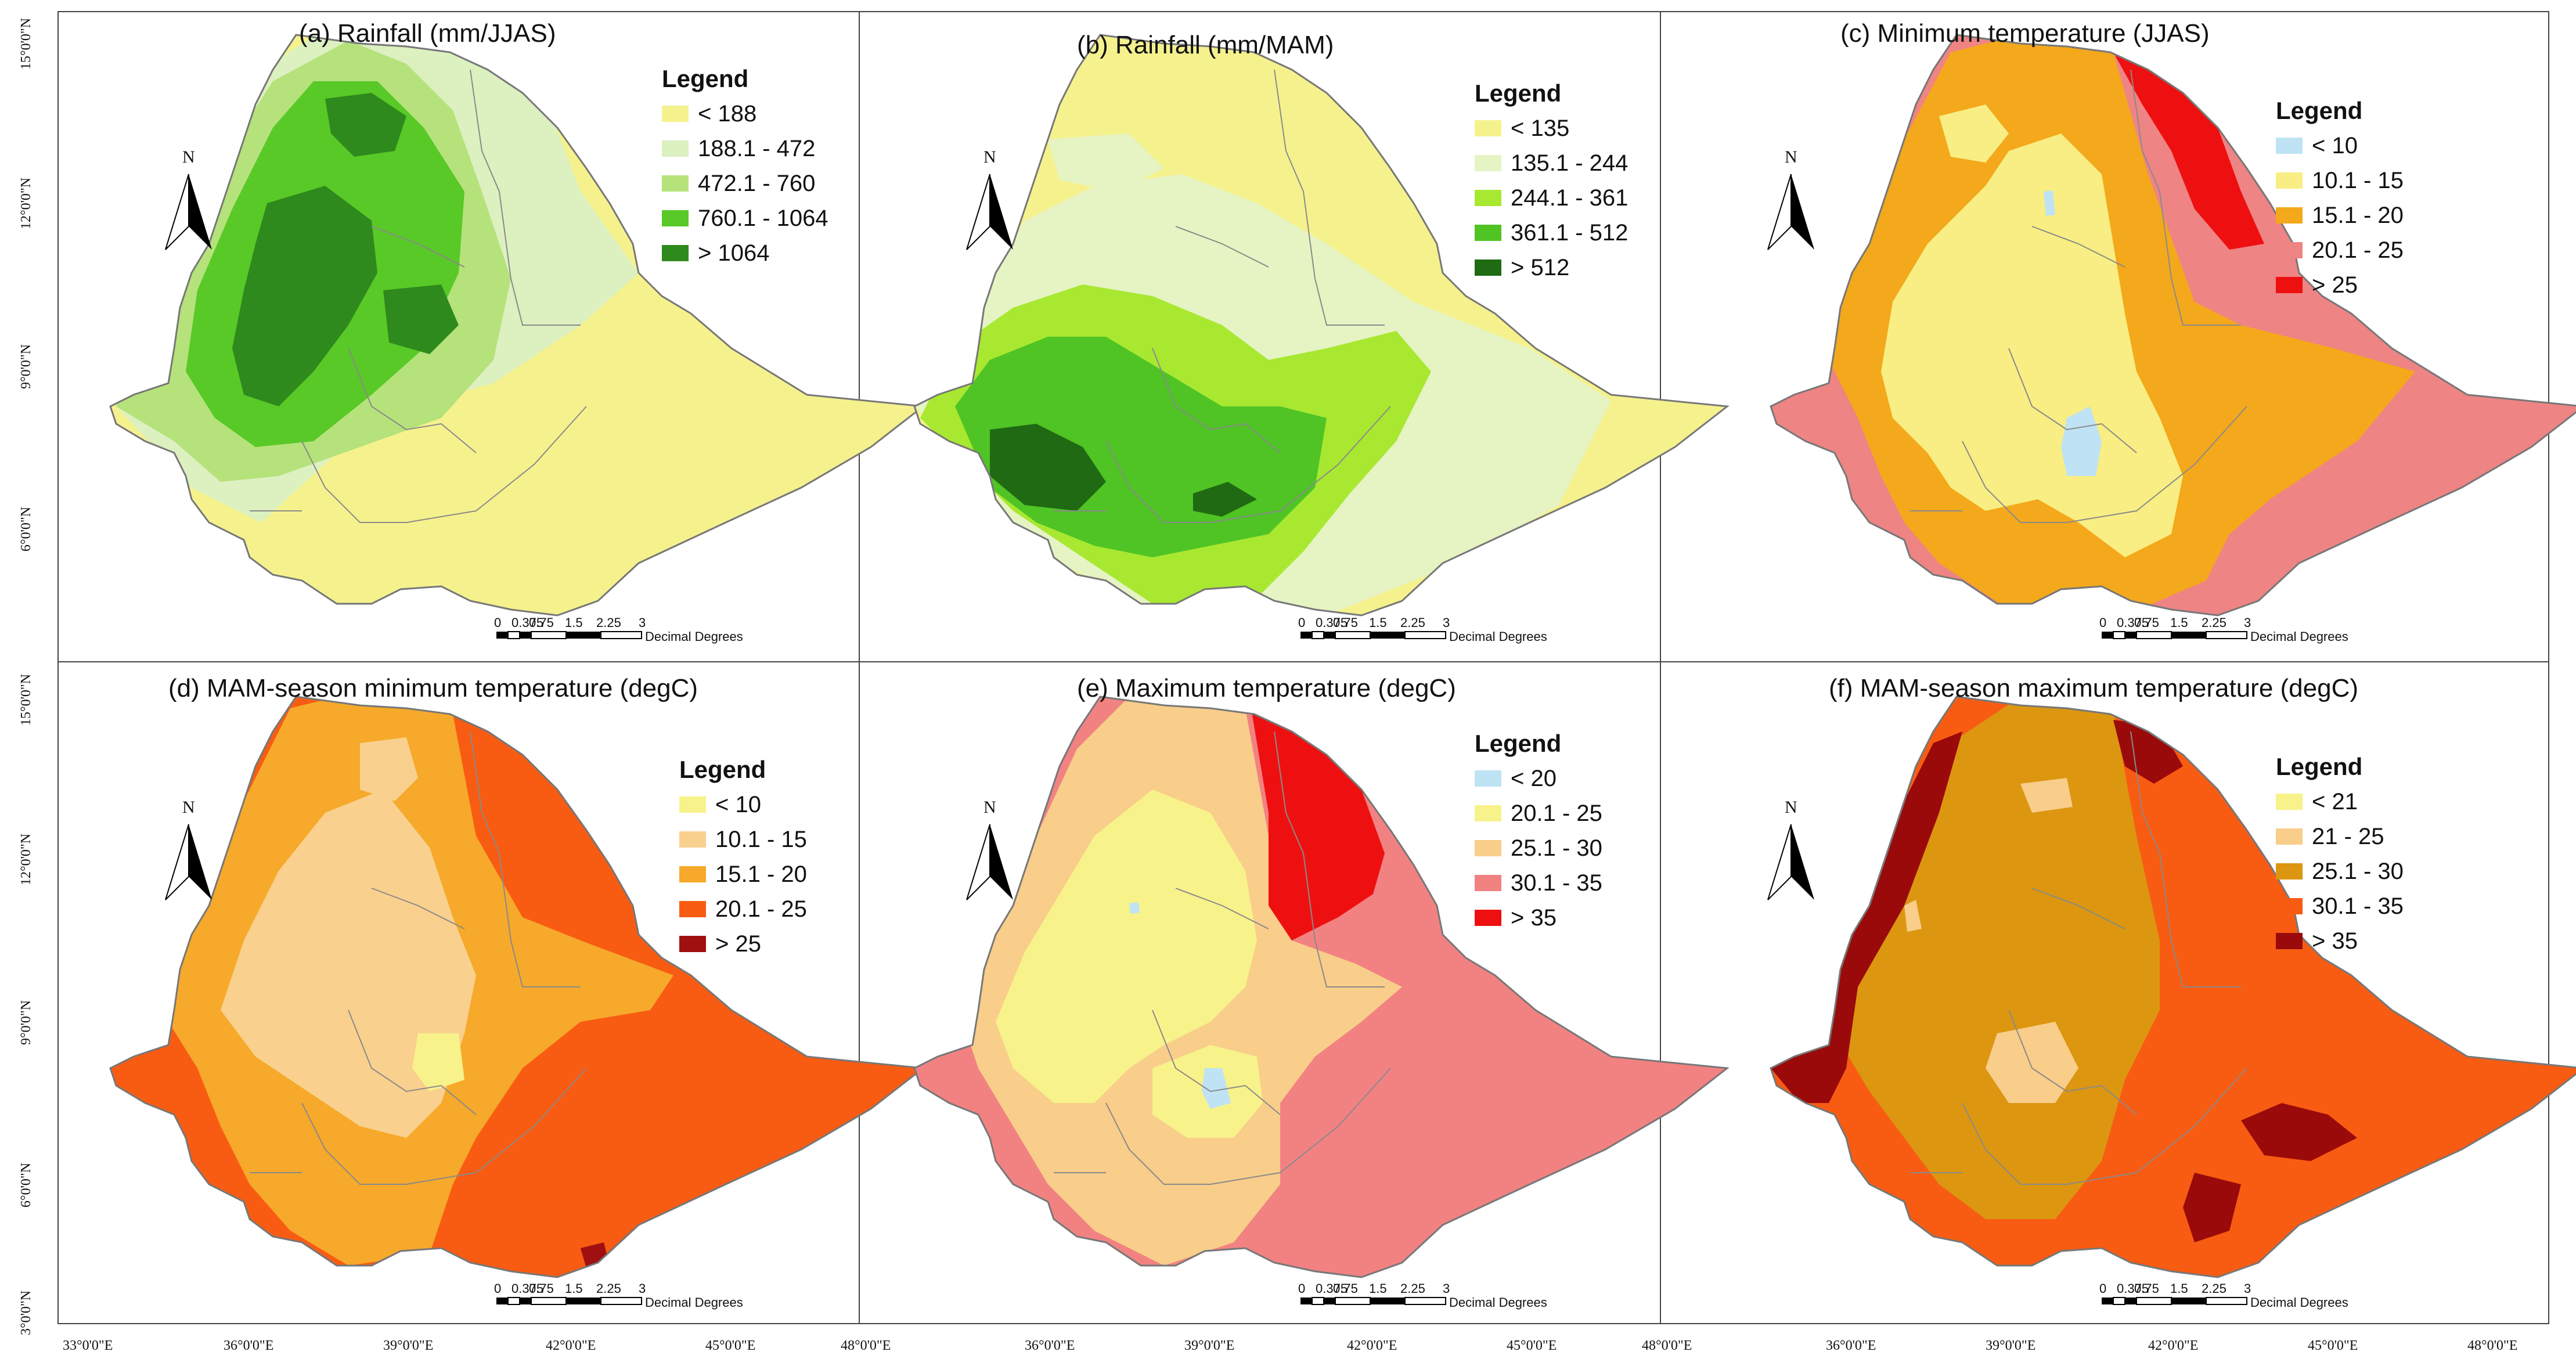 Image resolution: width=2576 pixels, height=1366 pixels. I want to click on legend-item: > 35, so click(2317, 941).